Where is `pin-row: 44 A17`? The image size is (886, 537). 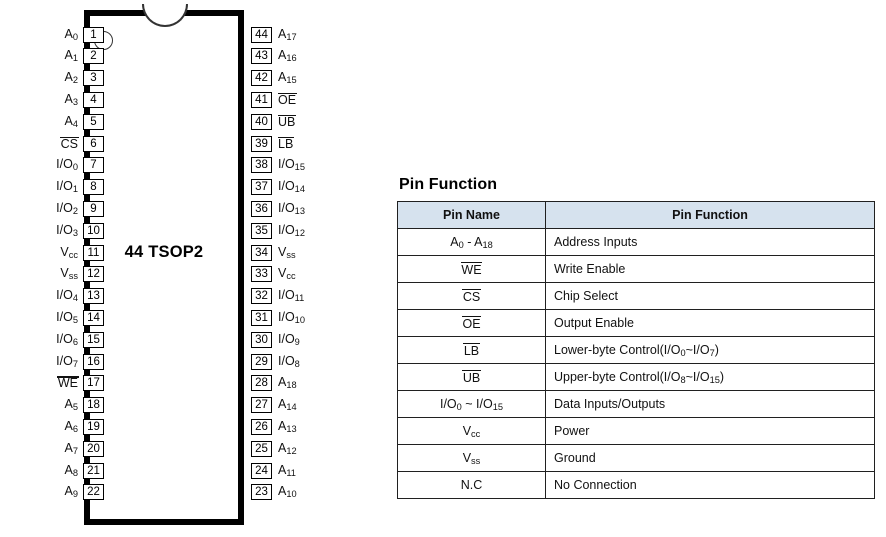 pin-row: 44 A17 is located at coordinates (306, 34).